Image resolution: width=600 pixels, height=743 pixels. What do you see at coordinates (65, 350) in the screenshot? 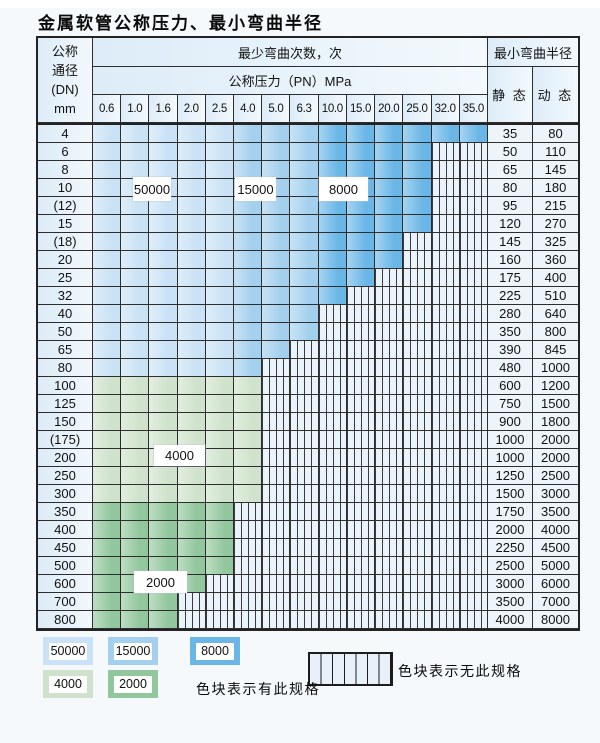
I see `dn-cell: 65` at bounding box center [65, 350].